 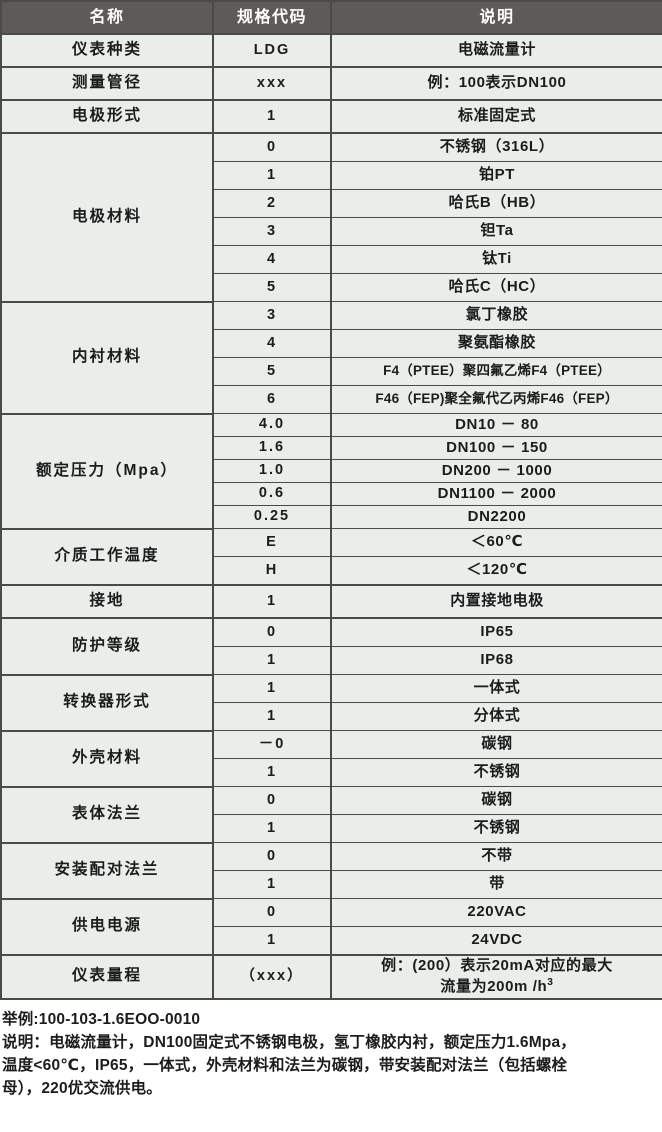 What do you see at coordinates (107, 50) in the screenshot?
I see `row-group-name: 仪表种类` at bounding box center [107, 50].